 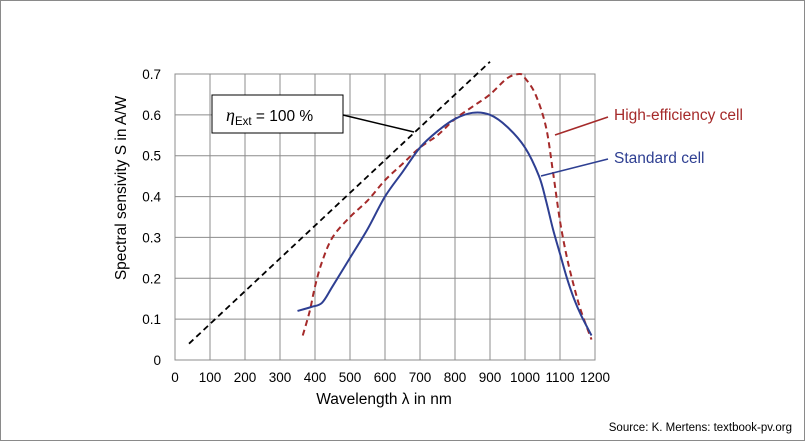 I want to click on y-tick-label: 0, so click(x=157, y=360).